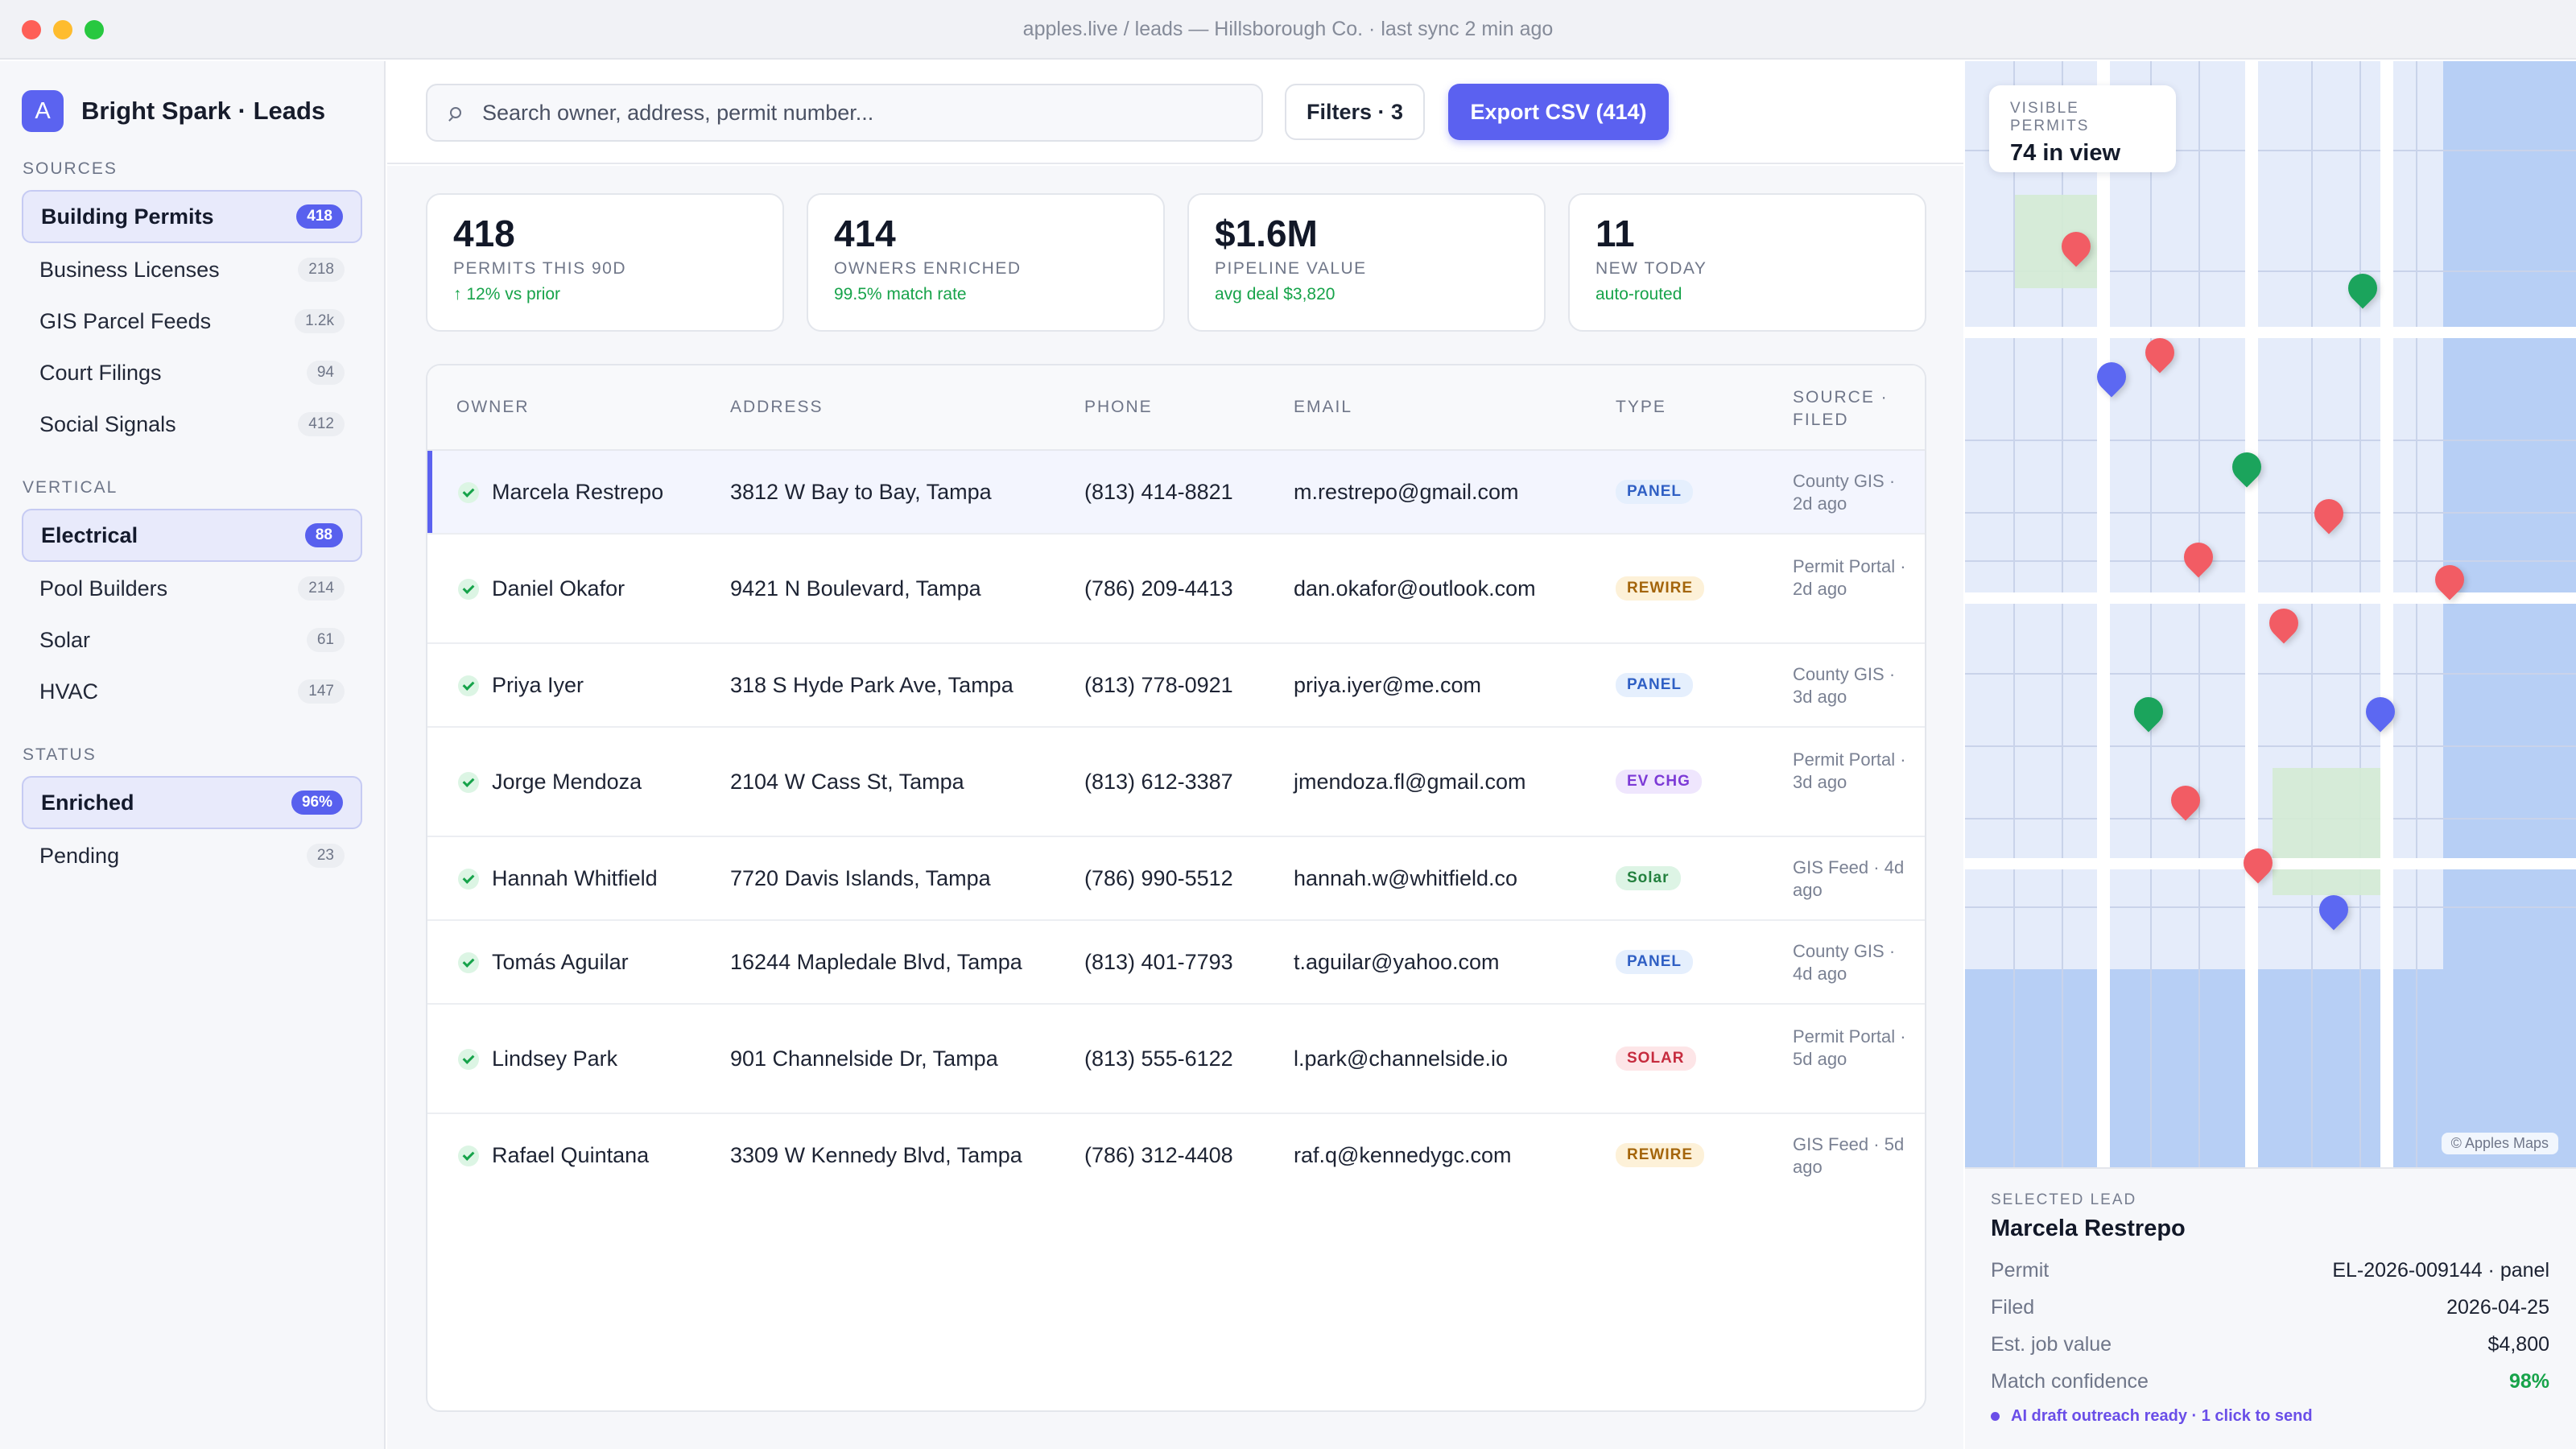 This screenshot has height=1449, width=2576. I want to click on email-cell: t.aguilar@yahoo.com, so click(1397, 962).